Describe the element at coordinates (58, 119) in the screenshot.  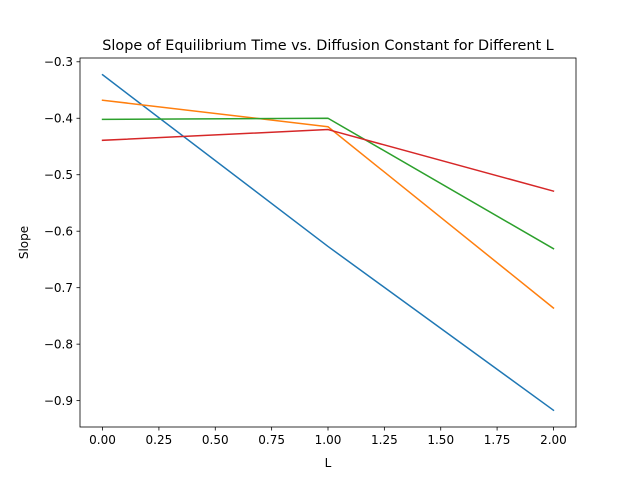
I see `y-tick-label: −0.4` at that location.